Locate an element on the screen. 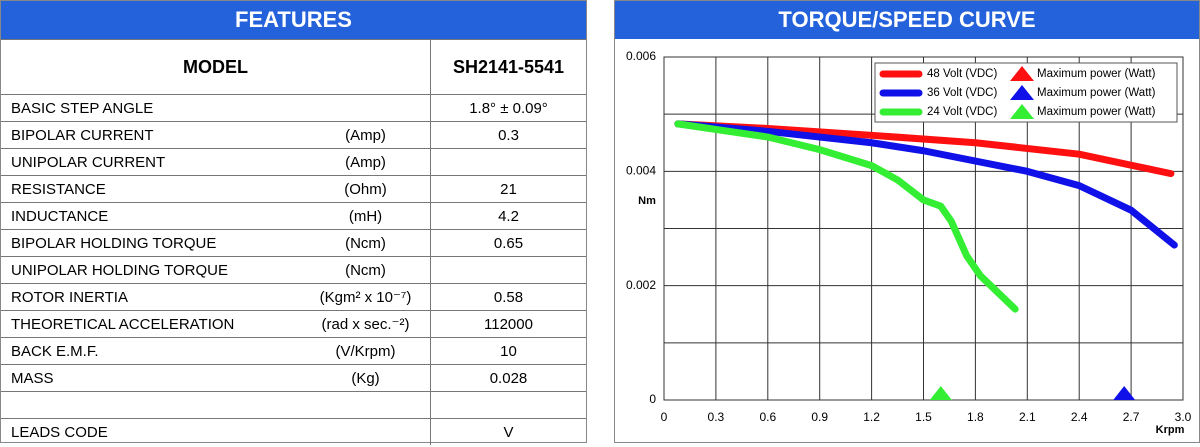 This screenshot has height=447, width=1200. feature-name: THEORETICAL ACCELERATION is located at coordinates (151, 324).